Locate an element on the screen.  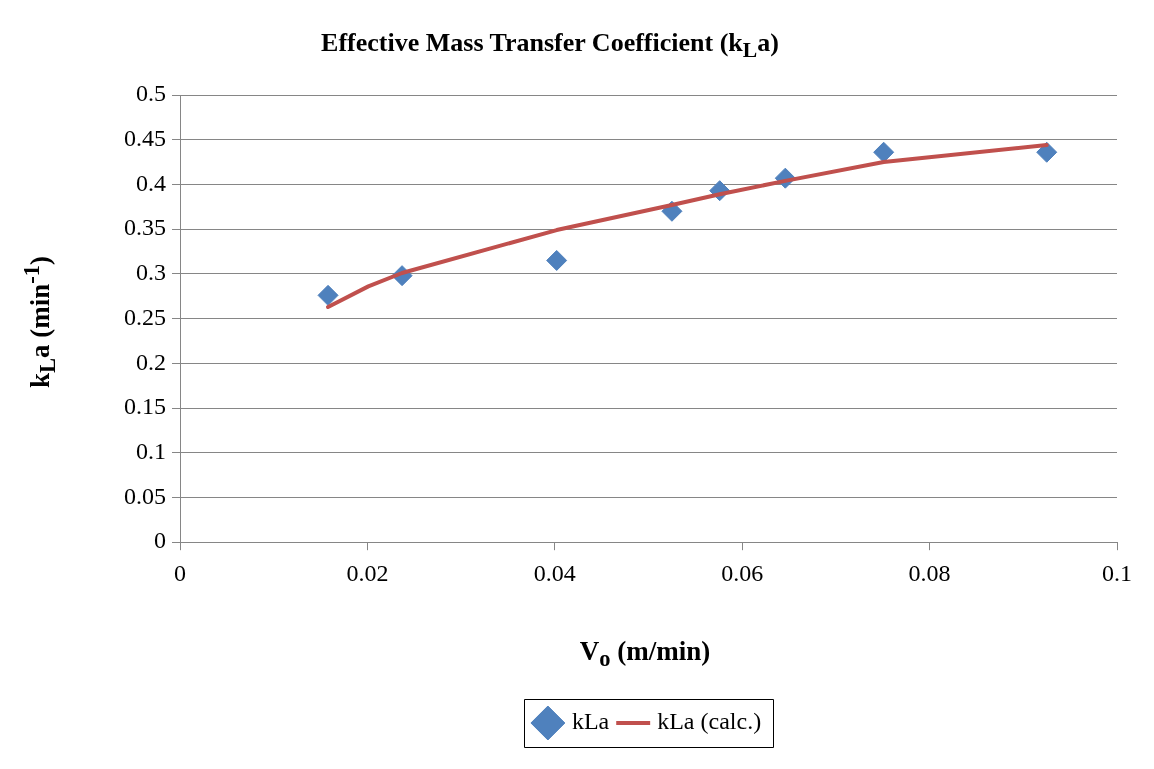
x-tick-label: 0.04 is located at coordinates (554, 572).